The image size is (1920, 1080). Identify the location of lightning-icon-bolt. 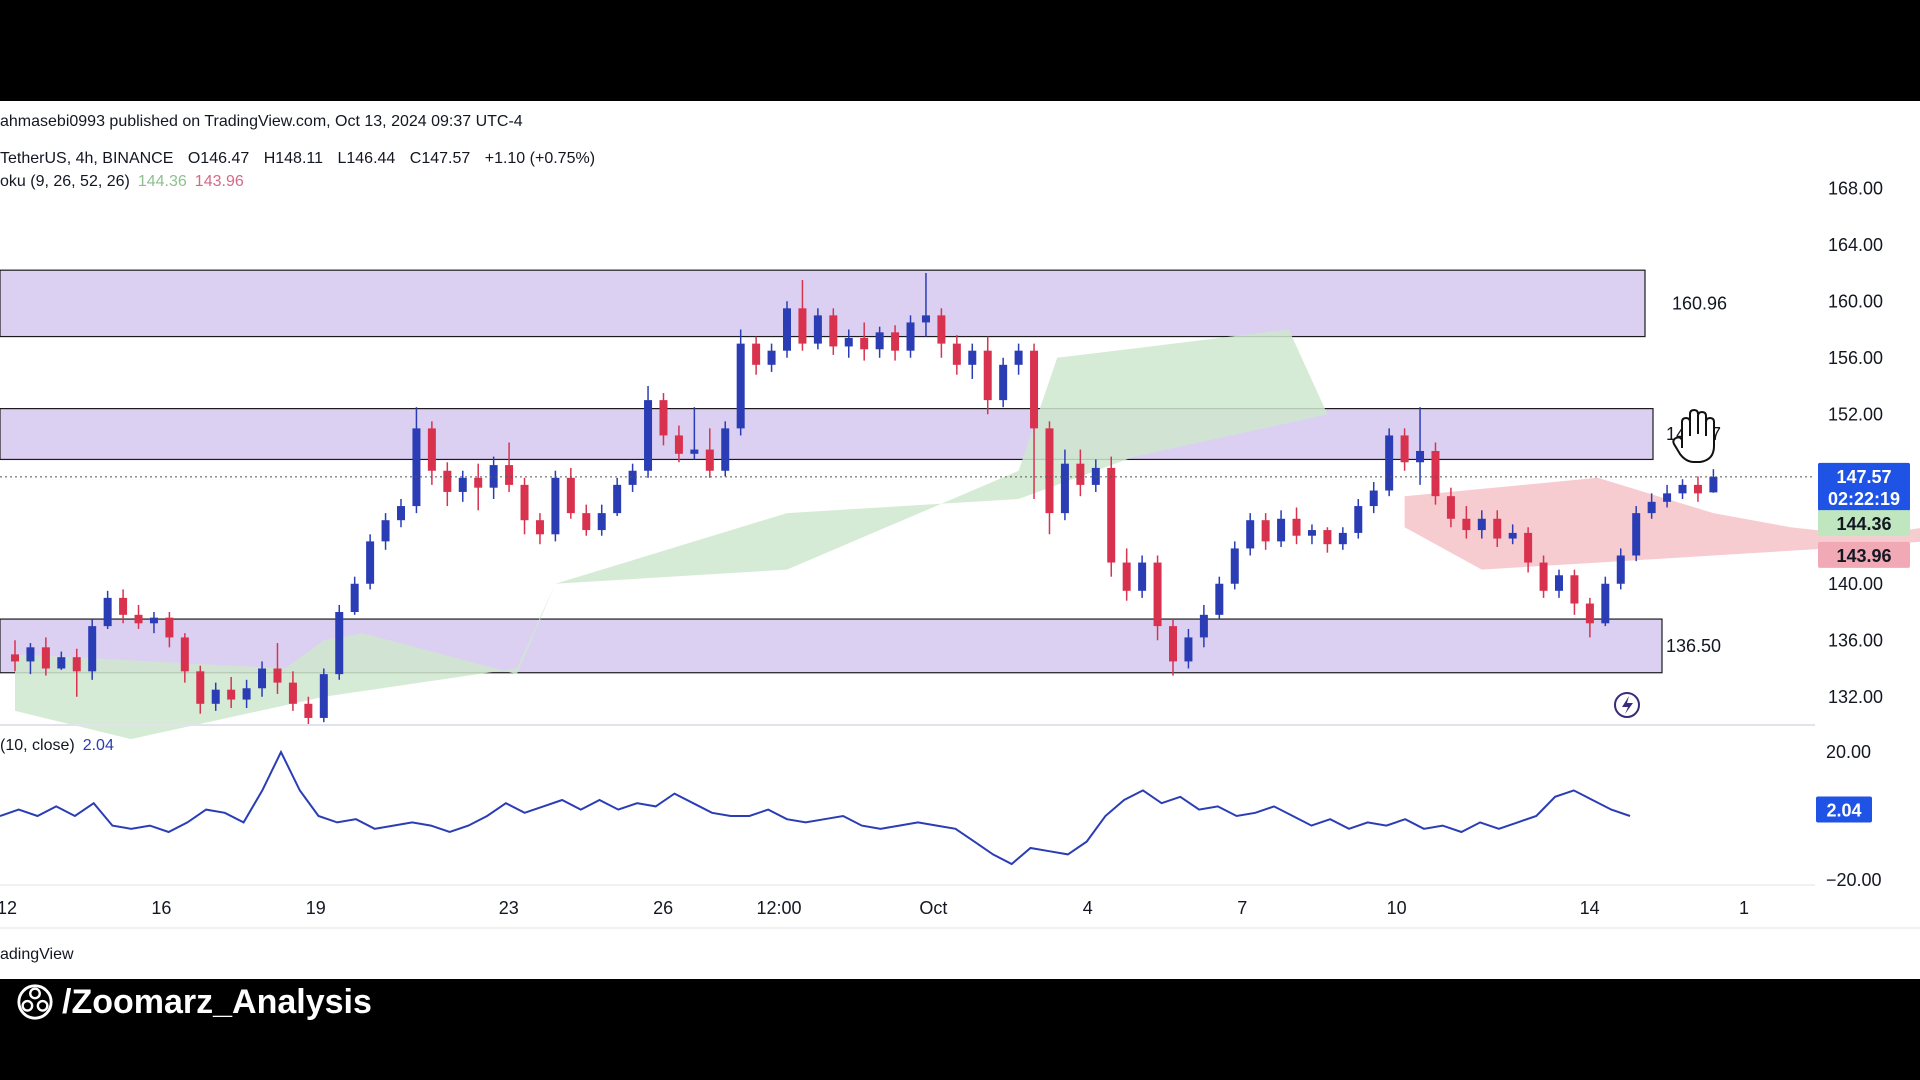
(1627, 705).